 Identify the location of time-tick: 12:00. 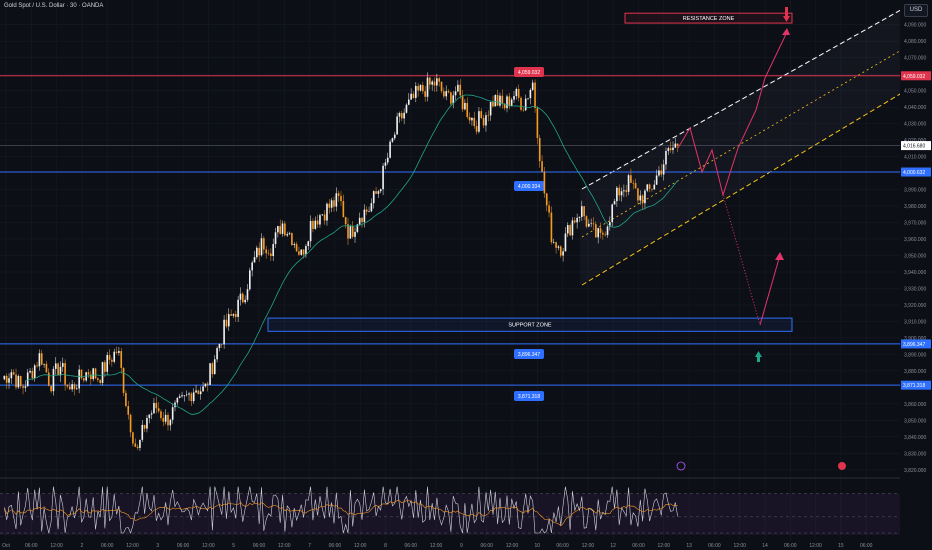
(208, 546).